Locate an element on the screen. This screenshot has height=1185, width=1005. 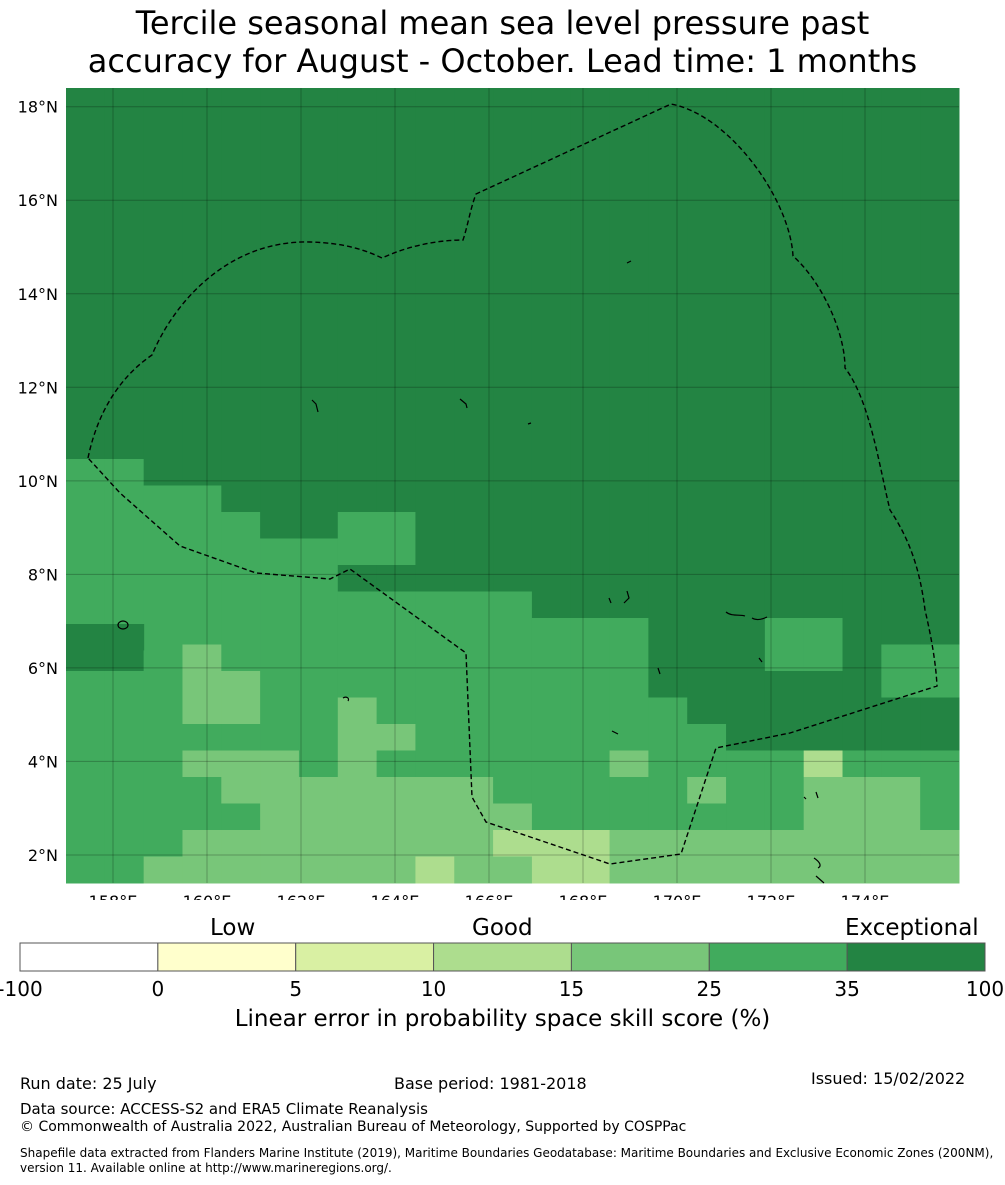
colorbar is located at coordinates (502, 957).